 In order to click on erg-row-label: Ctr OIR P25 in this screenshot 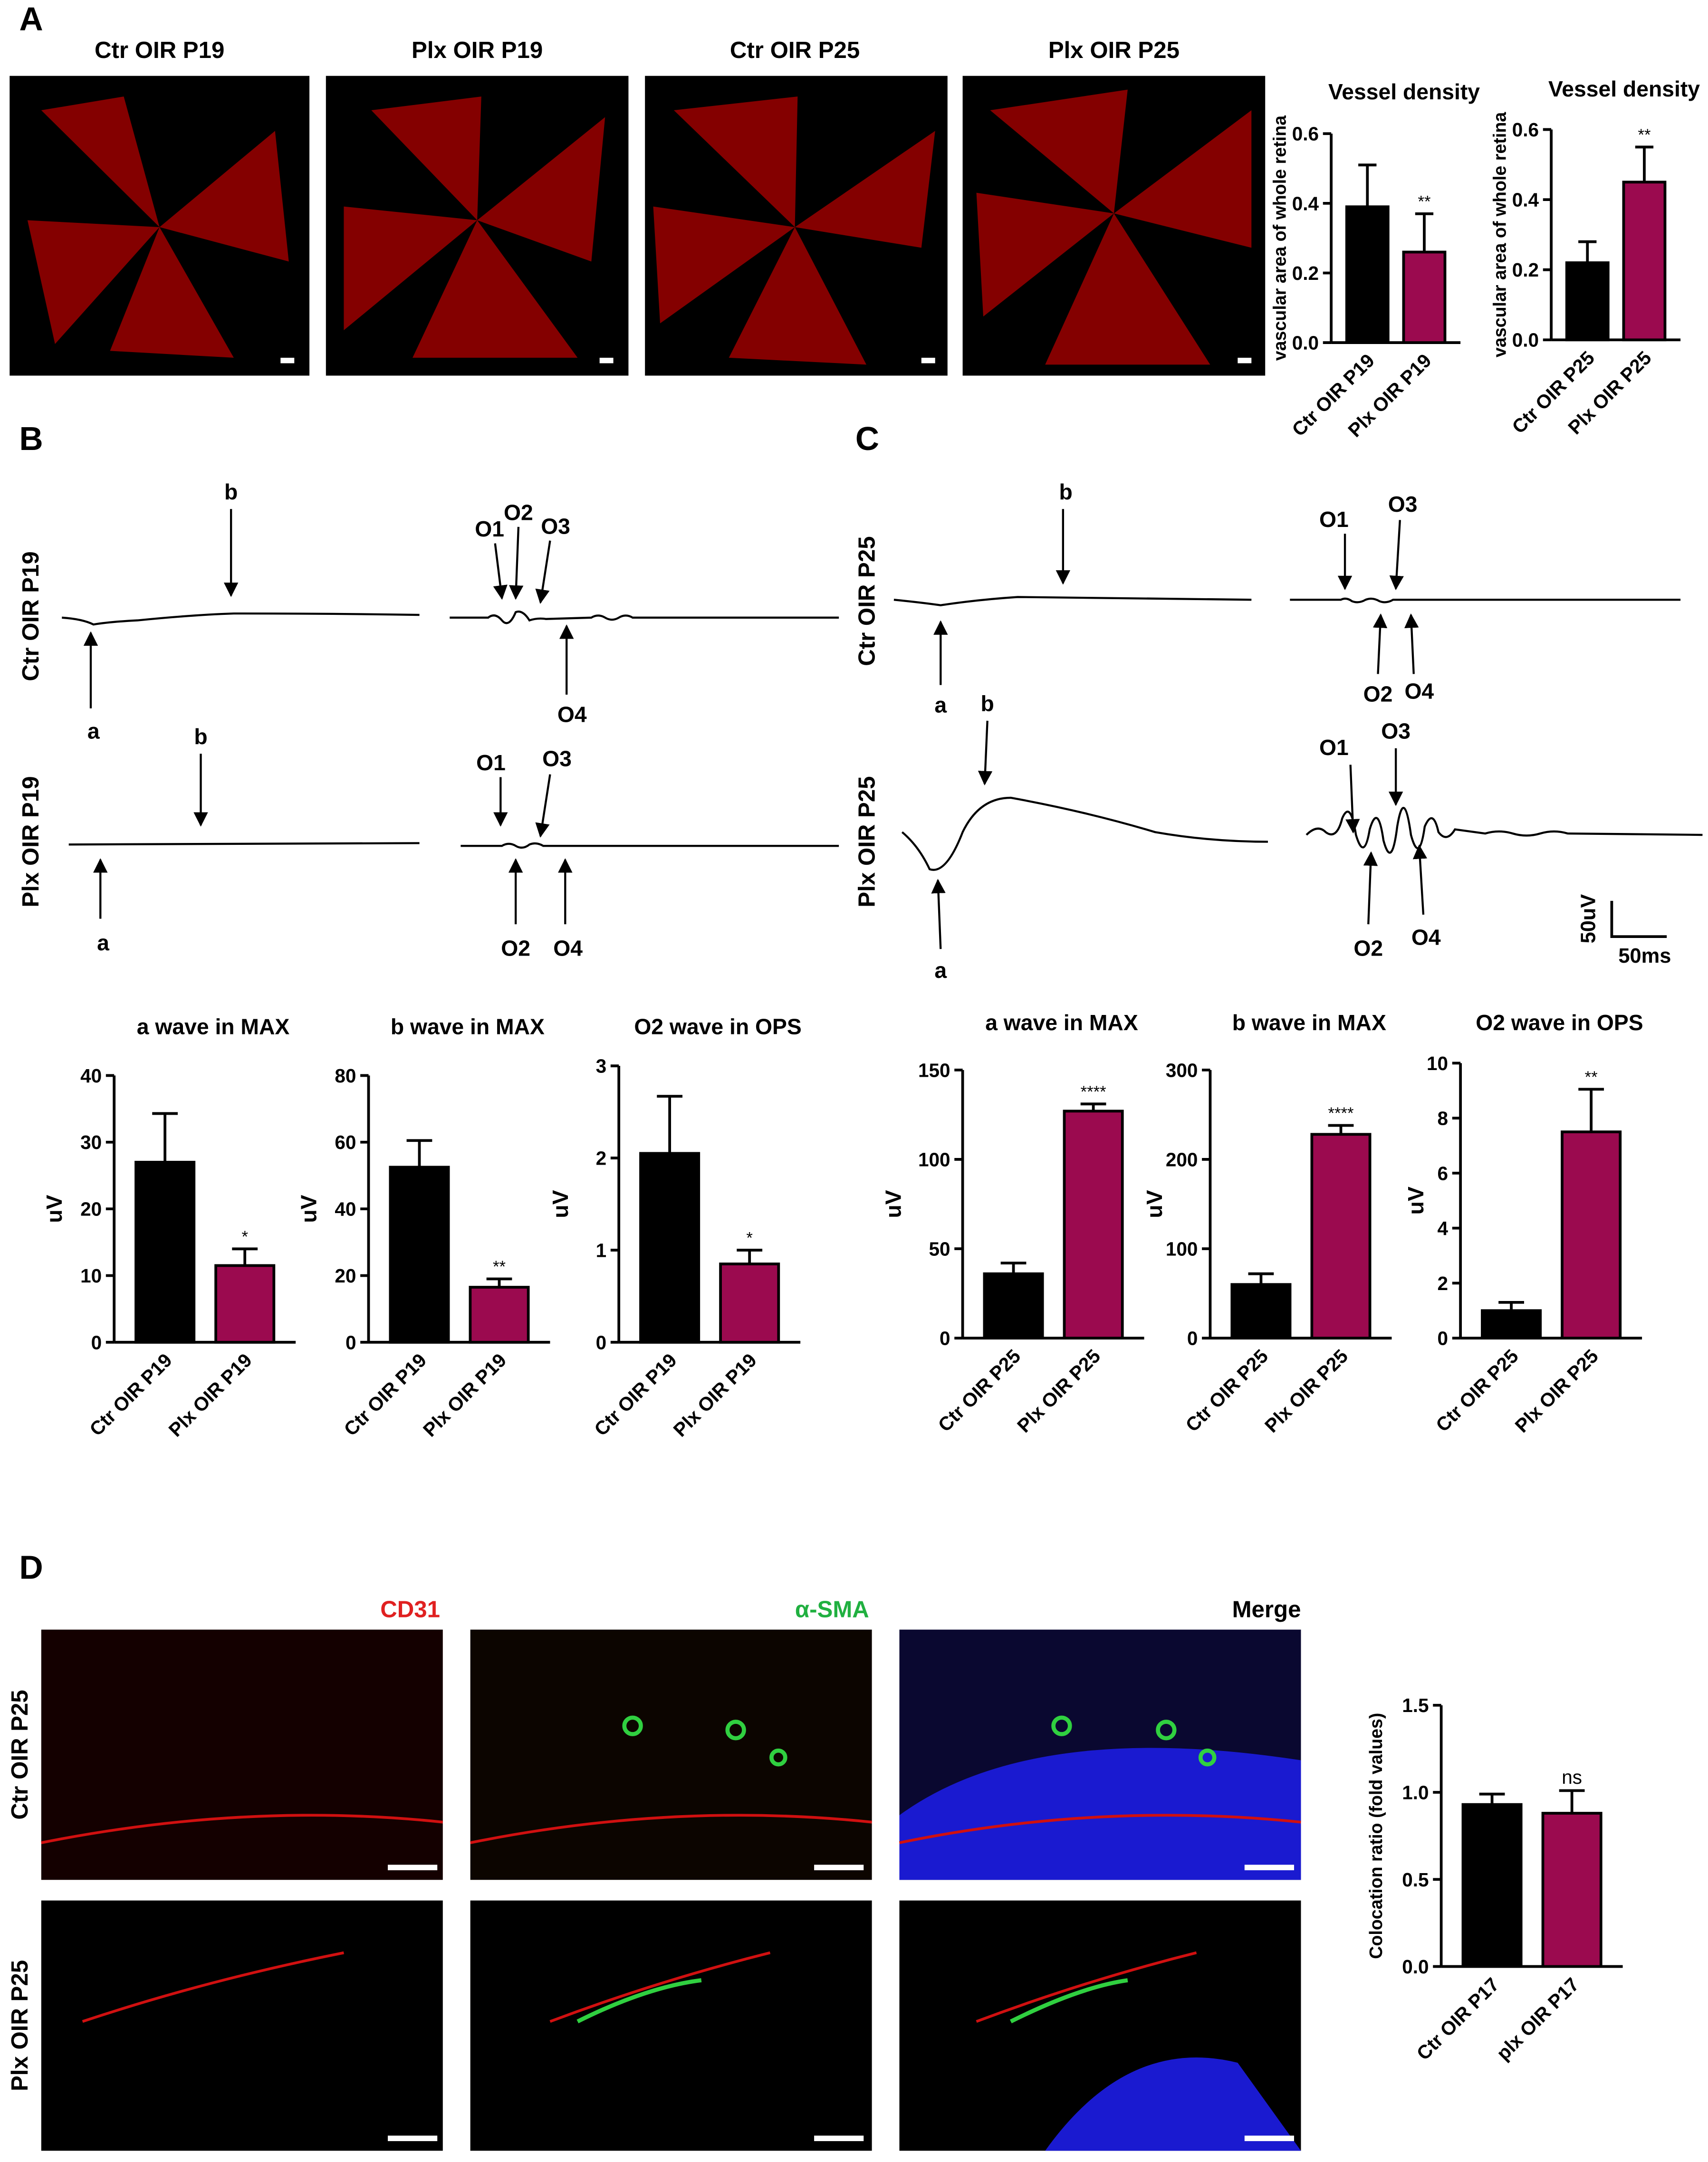, I will do `click(867, 601)`.